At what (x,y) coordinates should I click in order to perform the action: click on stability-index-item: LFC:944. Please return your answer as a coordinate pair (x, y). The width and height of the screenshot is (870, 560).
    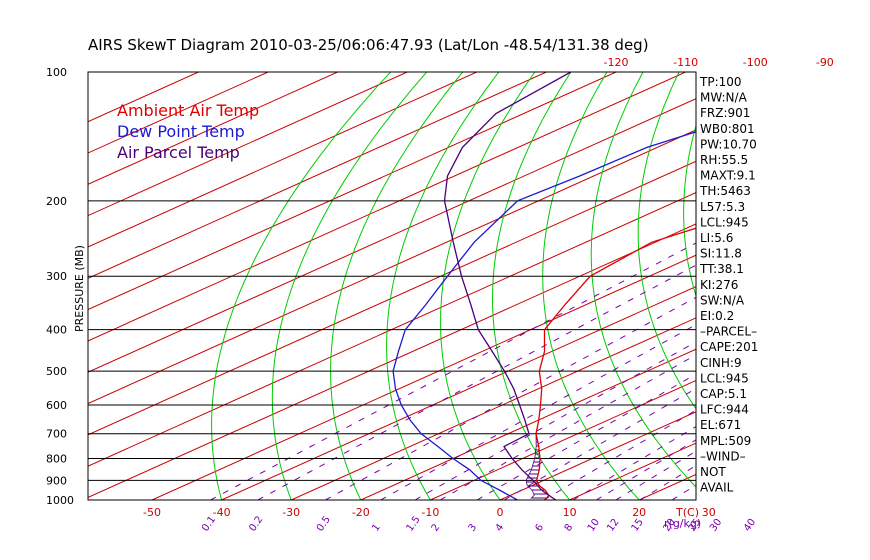
    Looking at the image, I should click on (724, 410).